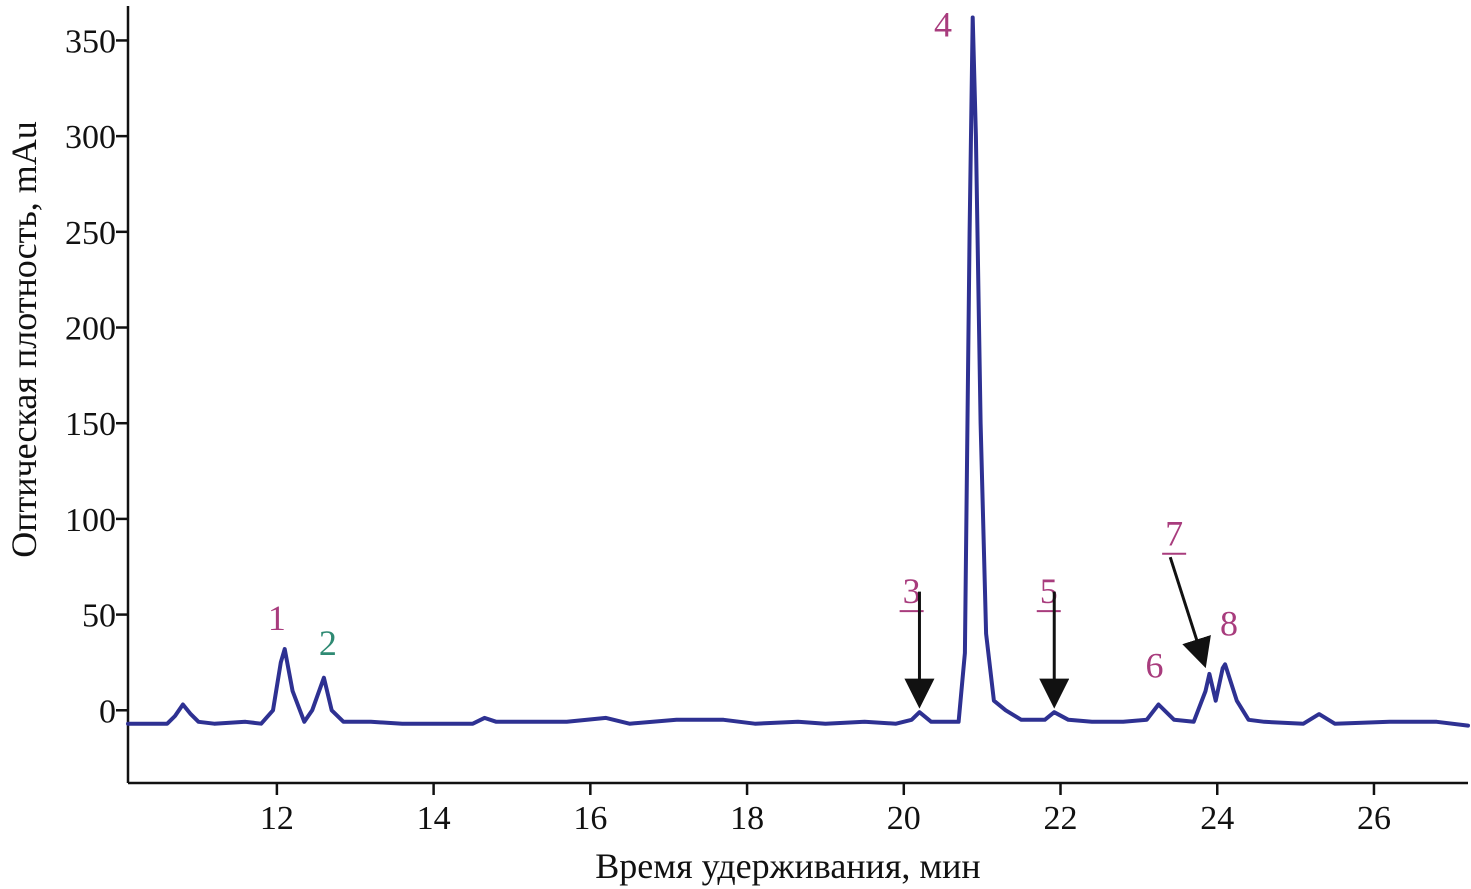 Image resolution: width=1471 pixels, height=889 pixels. Describe the element at coordinates (24, 339) in the screenshot. I see `y-axis-title: Оптическая плотность, mAu` at that location.